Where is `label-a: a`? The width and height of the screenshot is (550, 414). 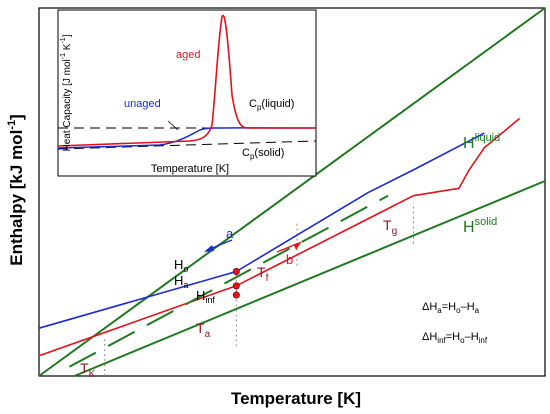
label-a: a is located at coordinates (230, 233).